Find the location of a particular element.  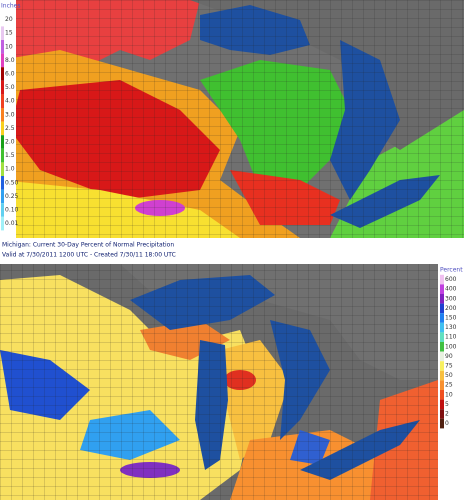

legend-label: 8.0 is located at coordinates (10, 60).